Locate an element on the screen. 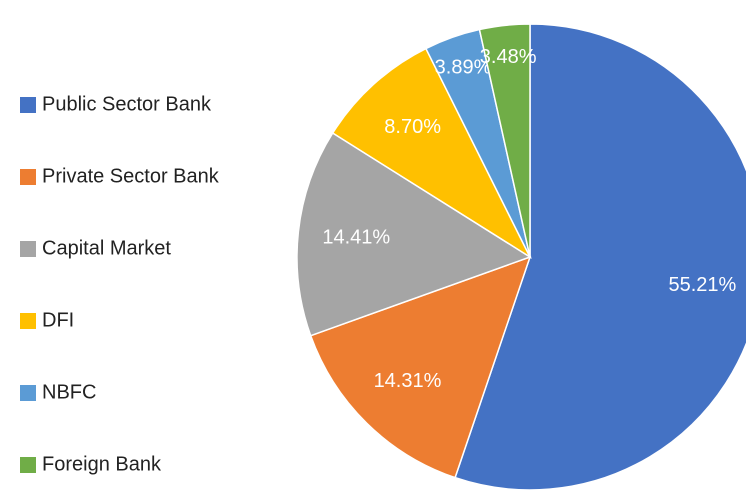  legend-label: Capital Market is located at coordinates (106, 248).